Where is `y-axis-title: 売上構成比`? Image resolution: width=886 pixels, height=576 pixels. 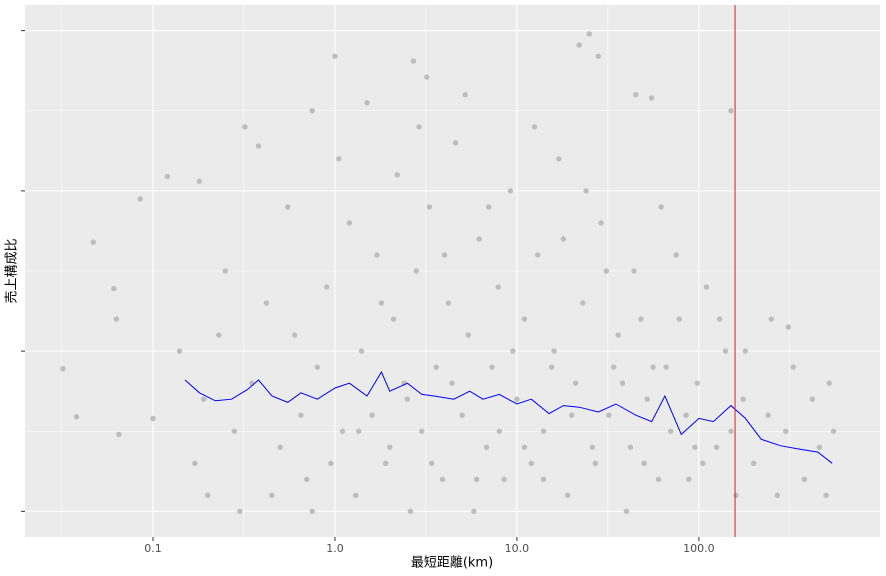
y-axis-title: 売上構成比 is located at coordinates (12, 270).